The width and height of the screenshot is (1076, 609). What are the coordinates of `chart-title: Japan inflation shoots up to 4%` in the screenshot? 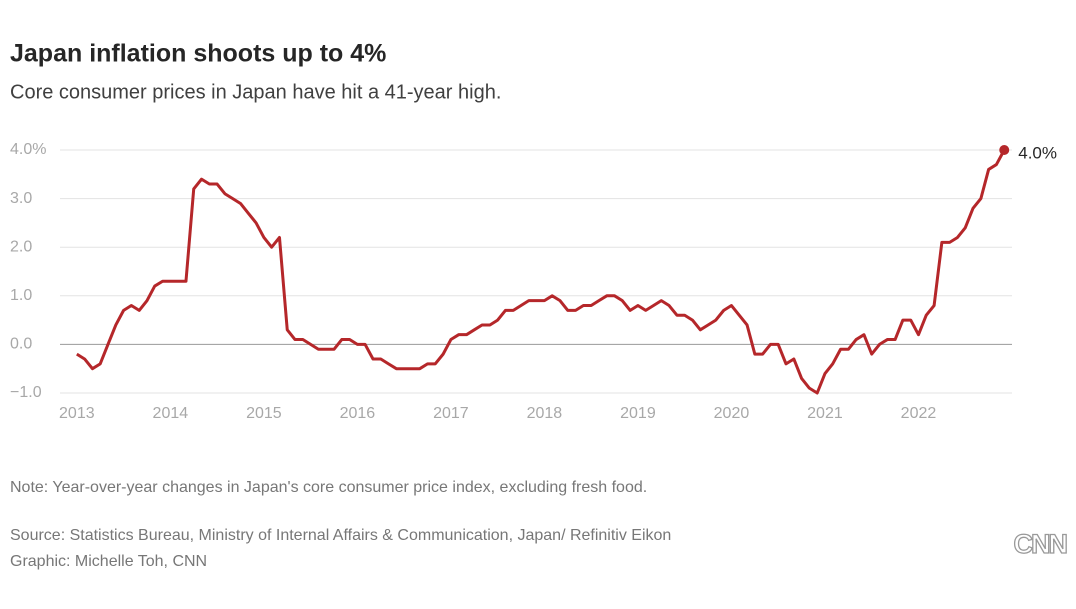 It's located at (198, 54).